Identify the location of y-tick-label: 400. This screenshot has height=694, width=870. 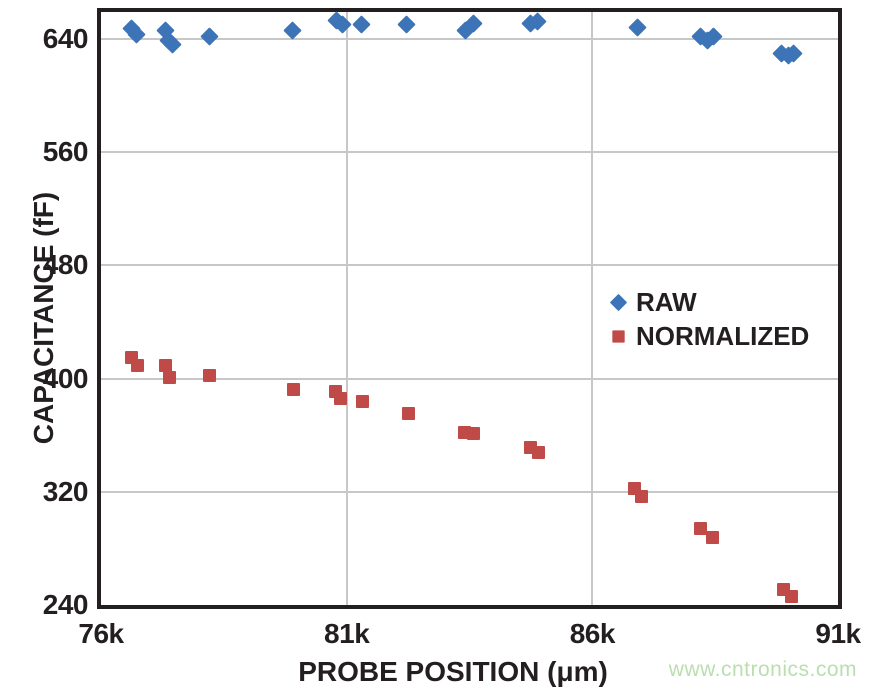
(65, 378).